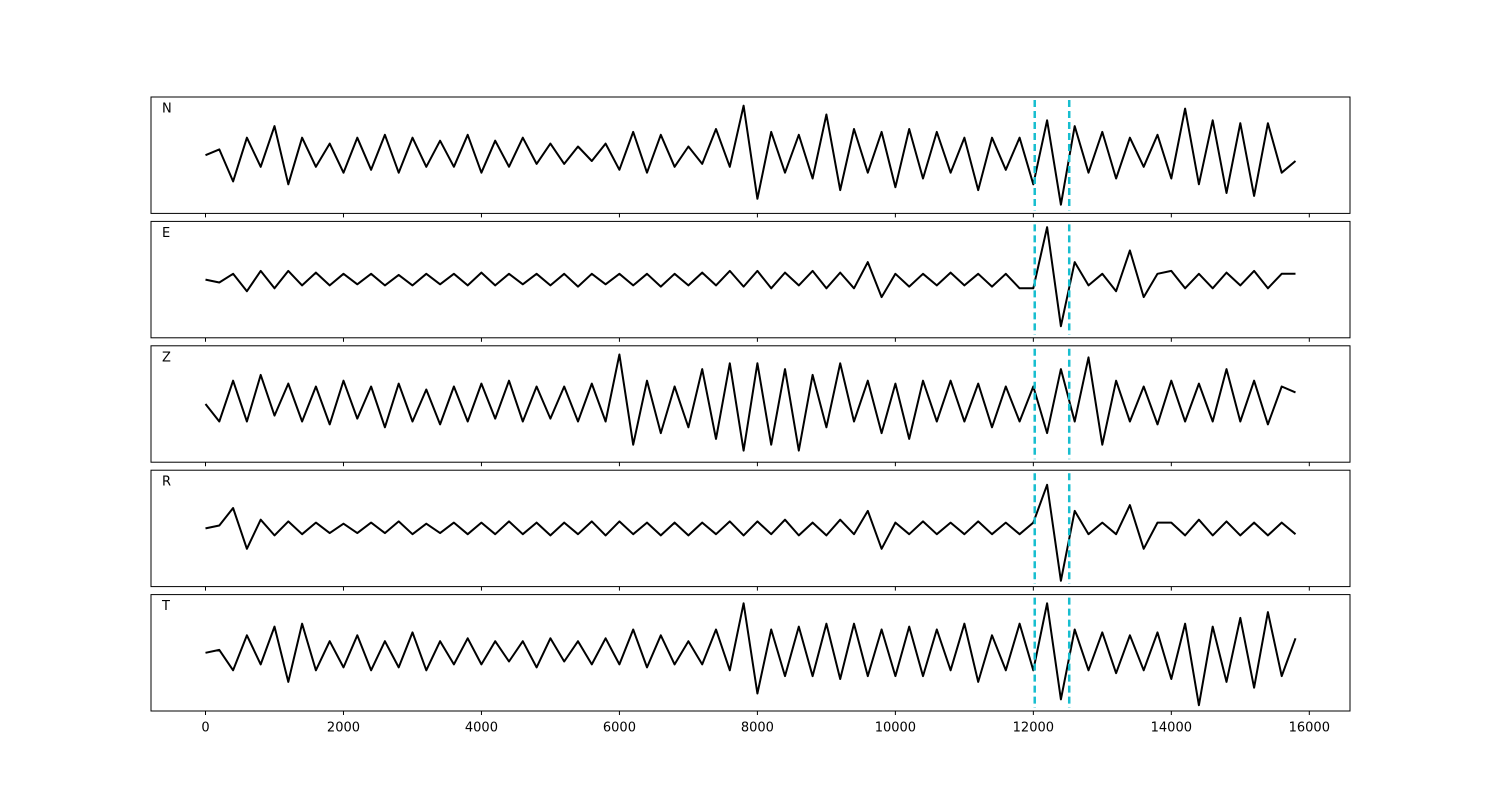 This screenshot has height=800, width=1500. I want to click on x-tick-label: 14000, so click(1171, 728).